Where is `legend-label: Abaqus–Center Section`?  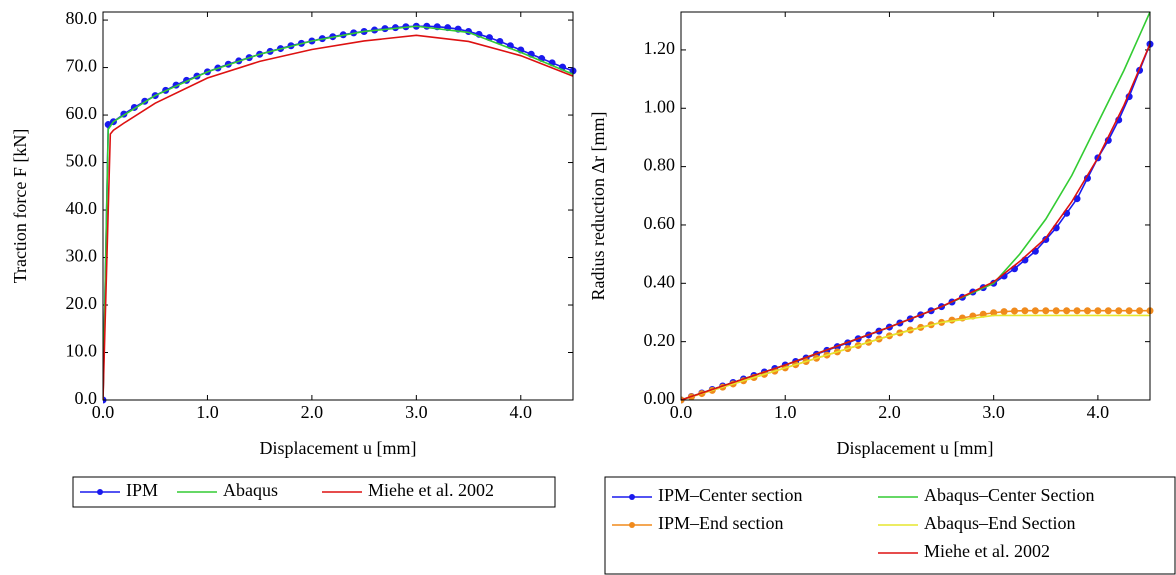 legend-label: Abaqus–Center Section is located at coordinates (1009, 495).